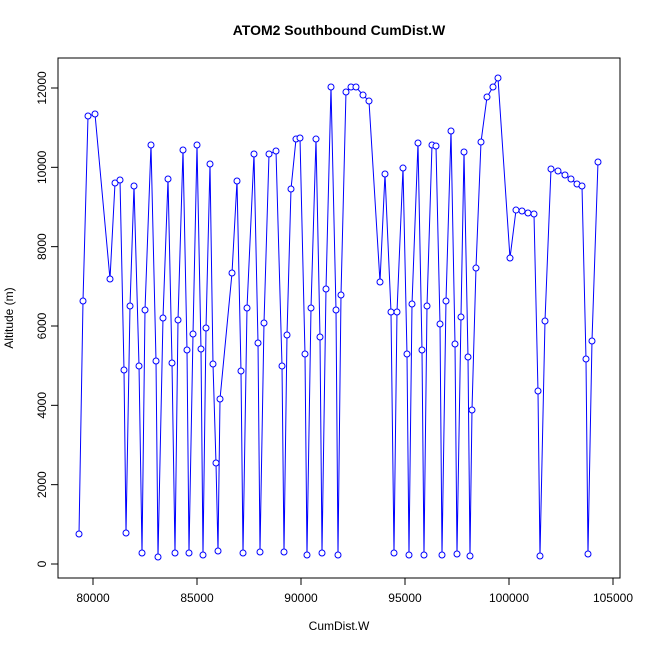 Image resolution: width=650 pixels, height=650 pixels. I want to click on y-tick-label: 0, so click(42, 563).